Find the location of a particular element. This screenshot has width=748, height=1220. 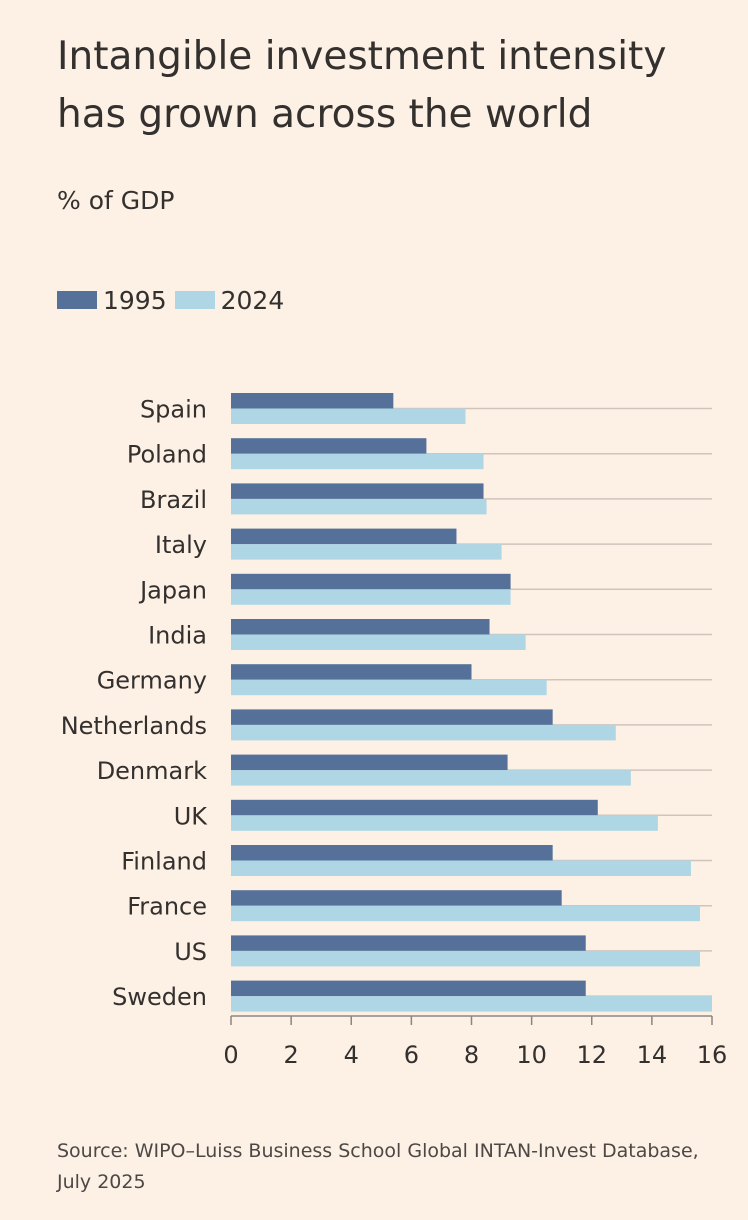

bar-italy-2024 is located at coordinates (366, 552).